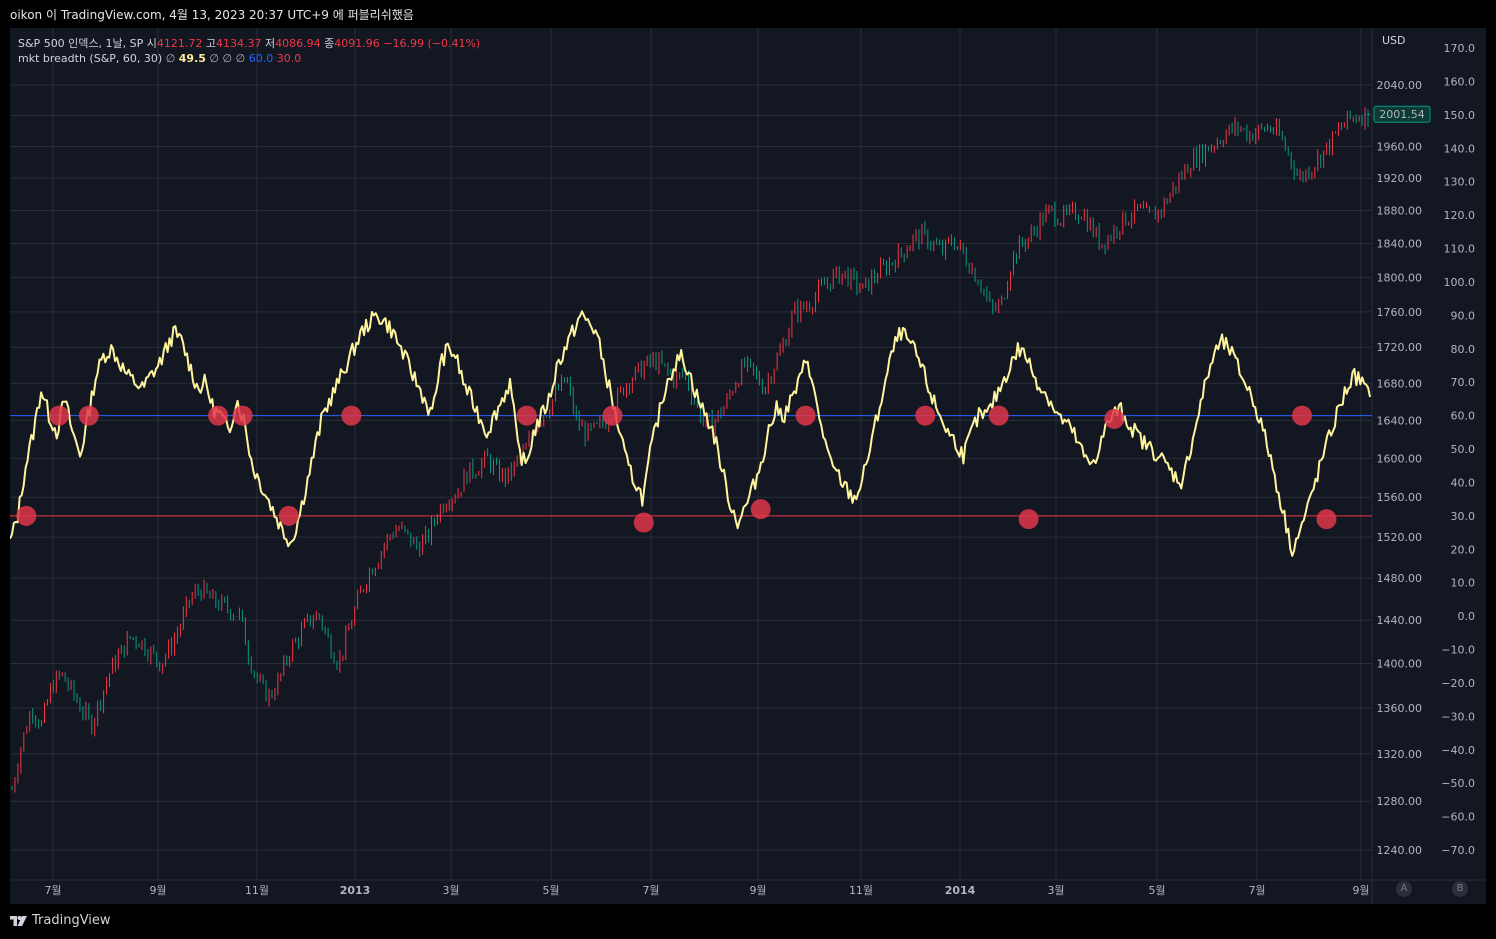  What do you see at coordinates (81, 43) in the screenshot?
I see `symbol-name: S&P 500 인덱스, 1날, SP` at bounding box center [81, 43].